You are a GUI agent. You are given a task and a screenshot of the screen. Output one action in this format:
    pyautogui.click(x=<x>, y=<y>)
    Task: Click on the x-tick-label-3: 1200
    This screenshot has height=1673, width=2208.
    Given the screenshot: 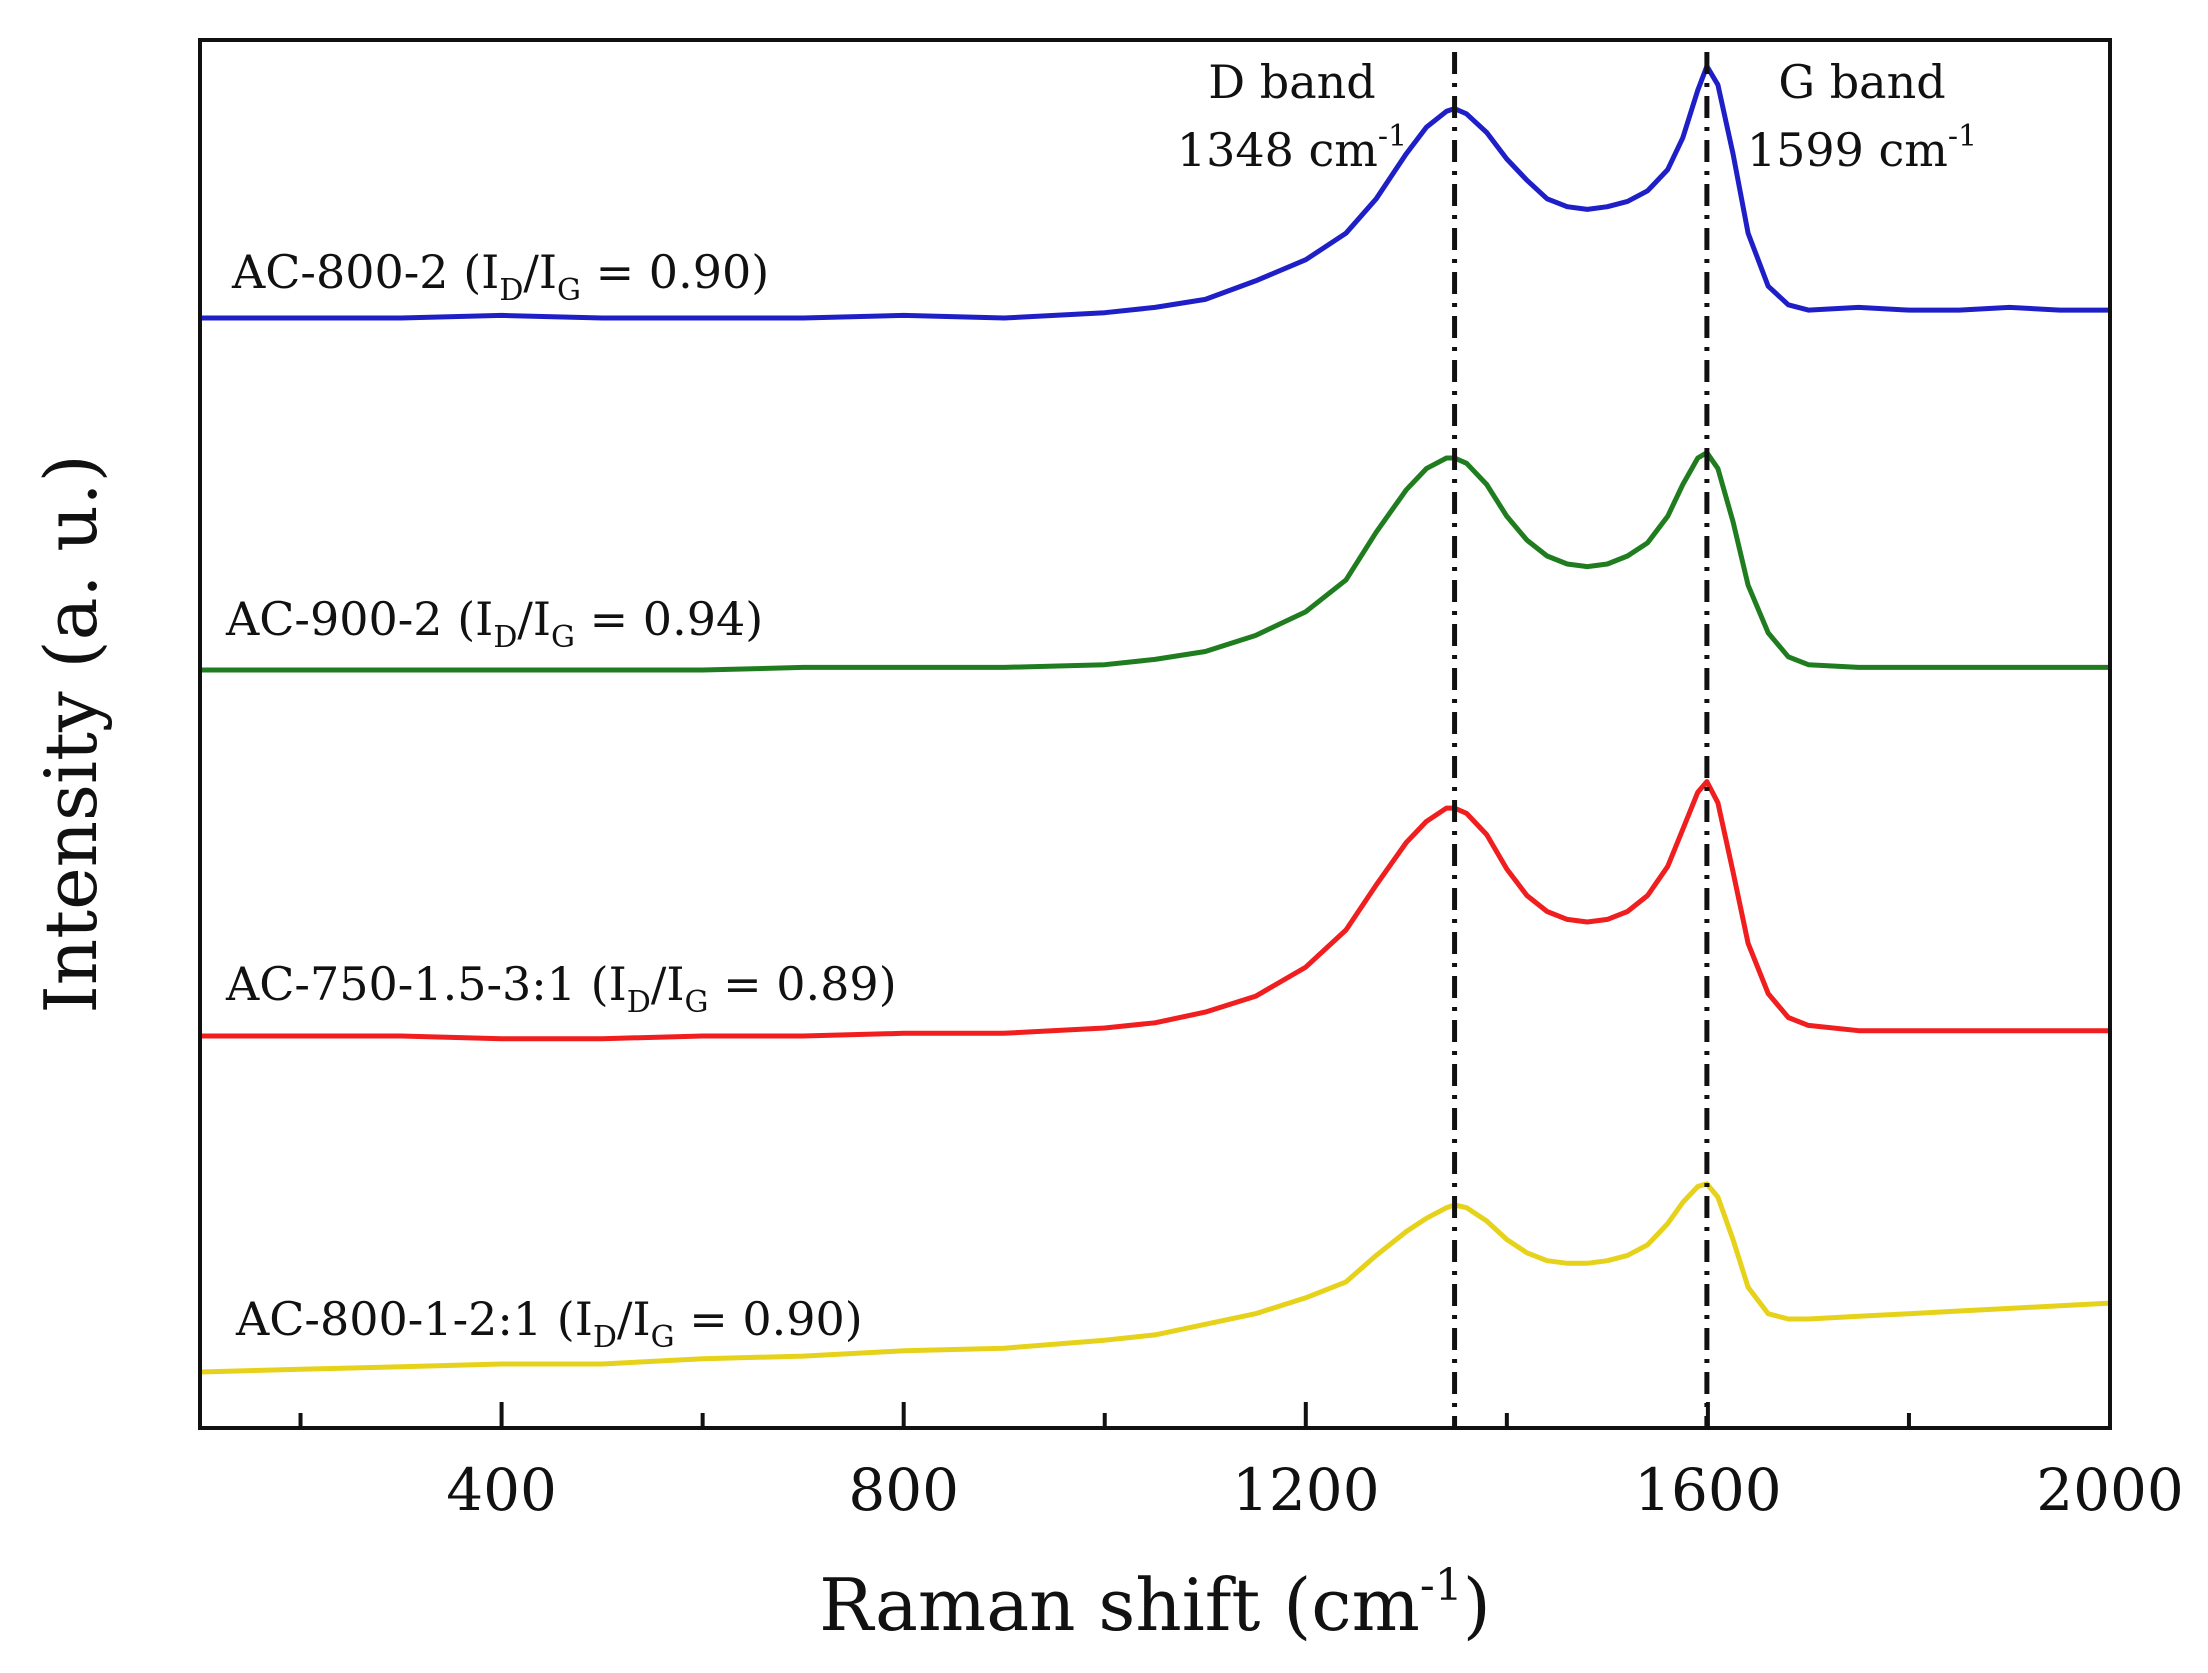 What is the action you would take?
    pyautogui.click(x=1306, y=1490)
    